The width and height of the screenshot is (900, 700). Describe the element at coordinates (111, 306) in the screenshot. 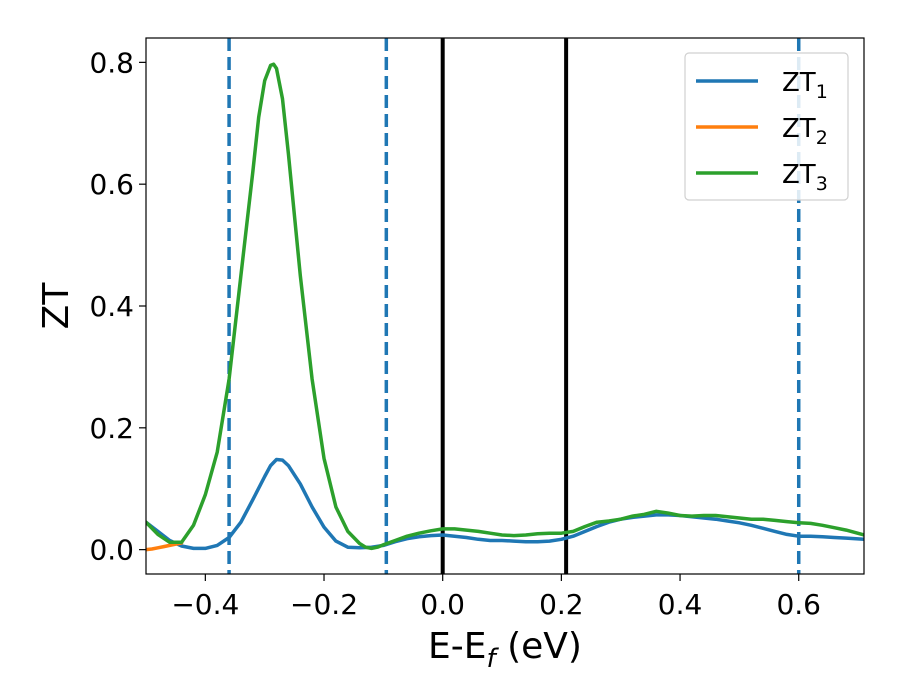

I see `y-tick-label: 0.4` at that location.